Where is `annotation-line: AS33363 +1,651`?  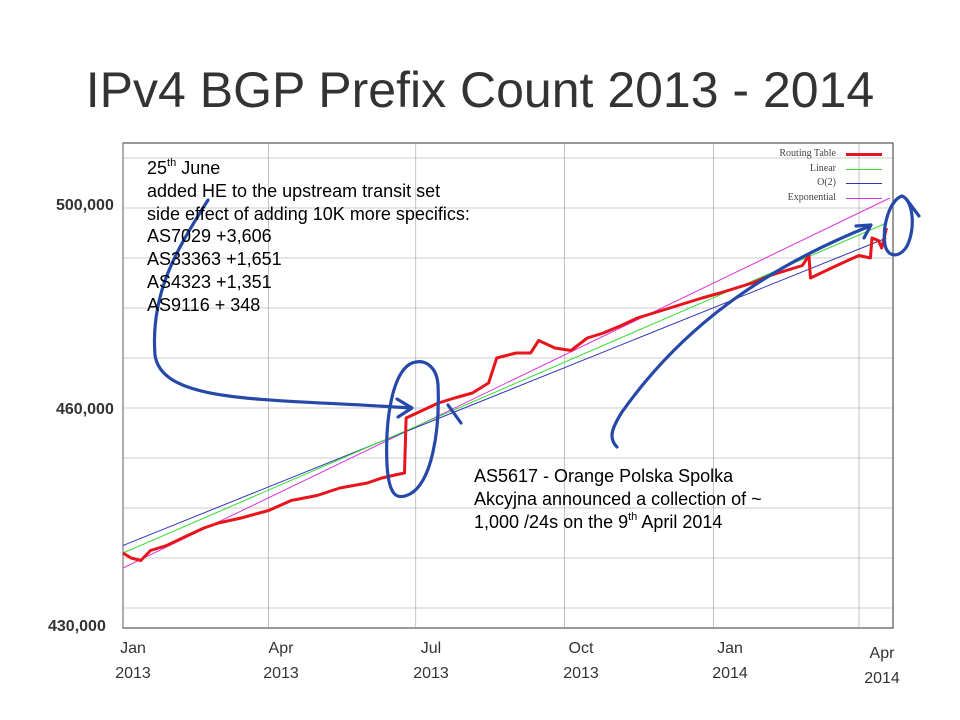
annotation-line: AS33363 +1,651 is located at coordinates (214, 259).